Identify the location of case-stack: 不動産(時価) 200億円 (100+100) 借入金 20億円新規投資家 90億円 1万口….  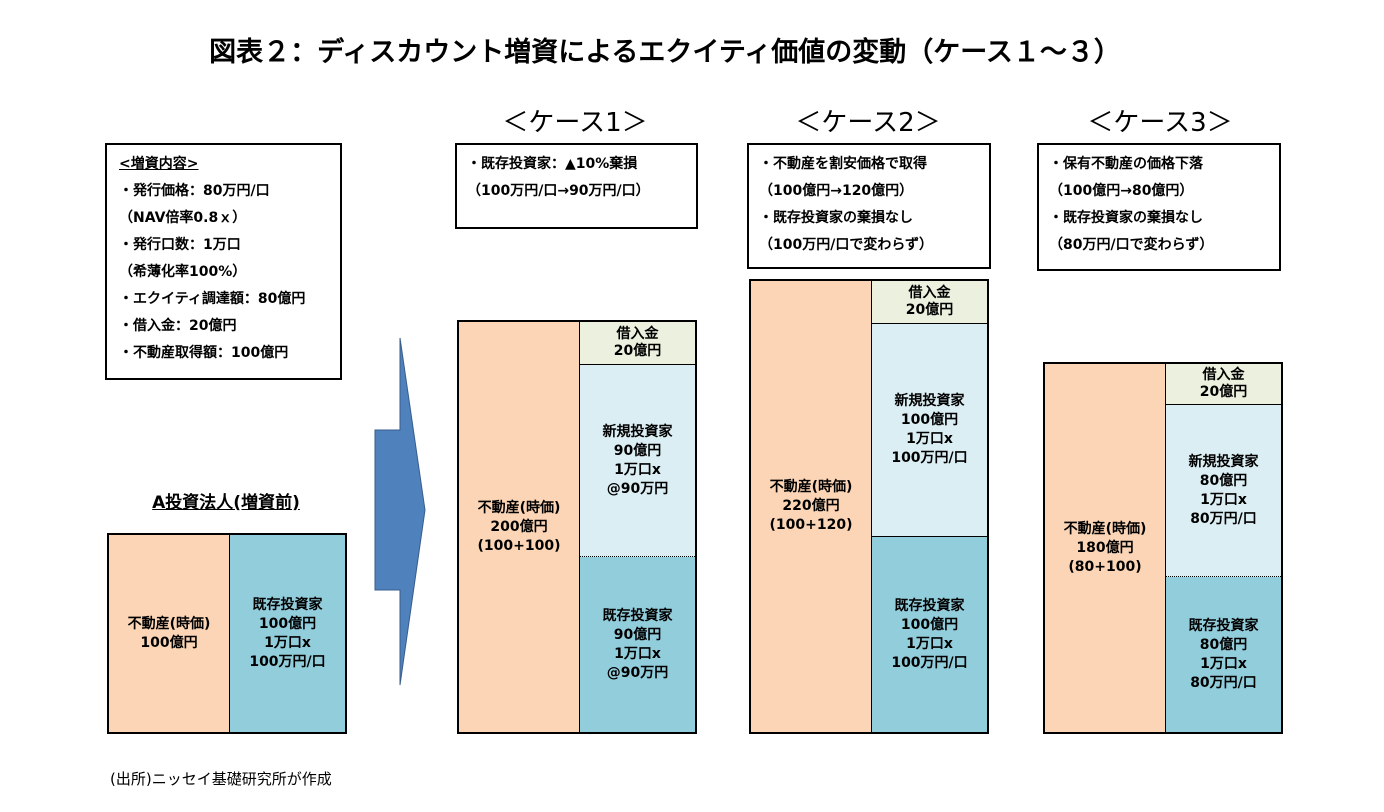
(577, 527).